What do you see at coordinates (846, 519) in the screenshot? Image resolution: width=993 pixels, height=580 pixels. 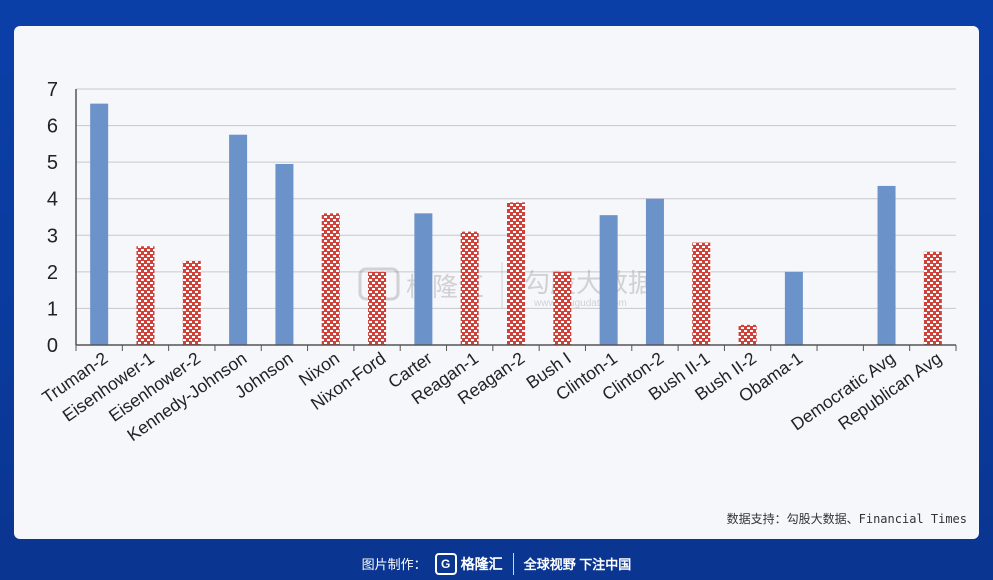 I see `source-note: 数据支持：勾股大数据、Financial Times` at bounding box center [846, 519].